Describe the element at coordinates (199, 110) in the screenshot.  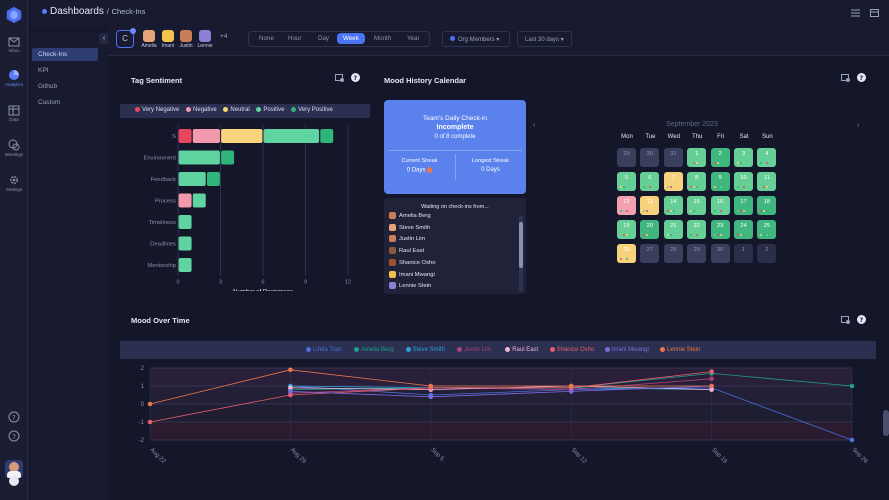
I see `legend-negative: Negative` at that location.